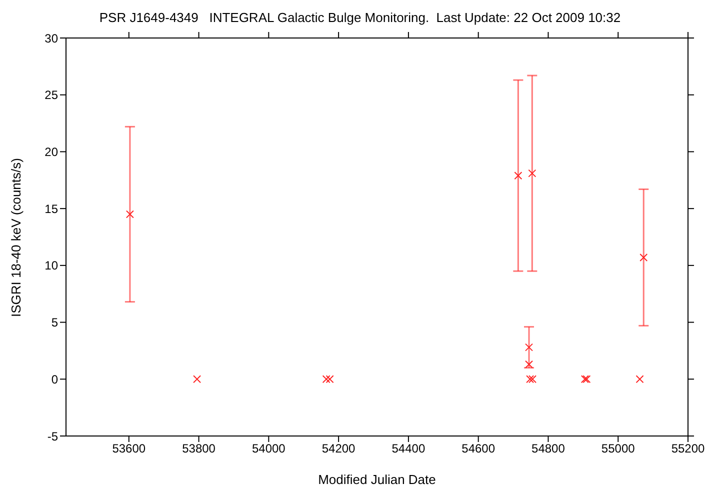 The image size is (720, 504). Describe the element at coordinates (51, 209) in the screenshot. I see `y-tick-label: 15` at that location.